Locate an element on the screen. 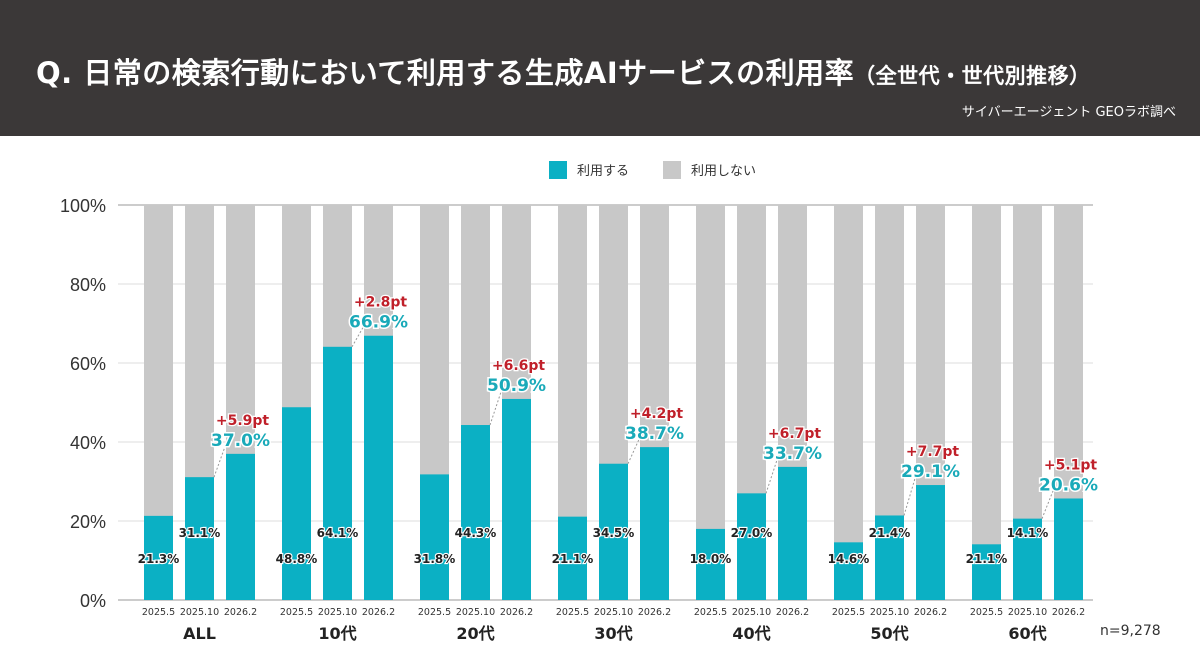 The width and height of the screenshot is (1200, 658). data-label: 14.6% is located at coordinates (849, 559).